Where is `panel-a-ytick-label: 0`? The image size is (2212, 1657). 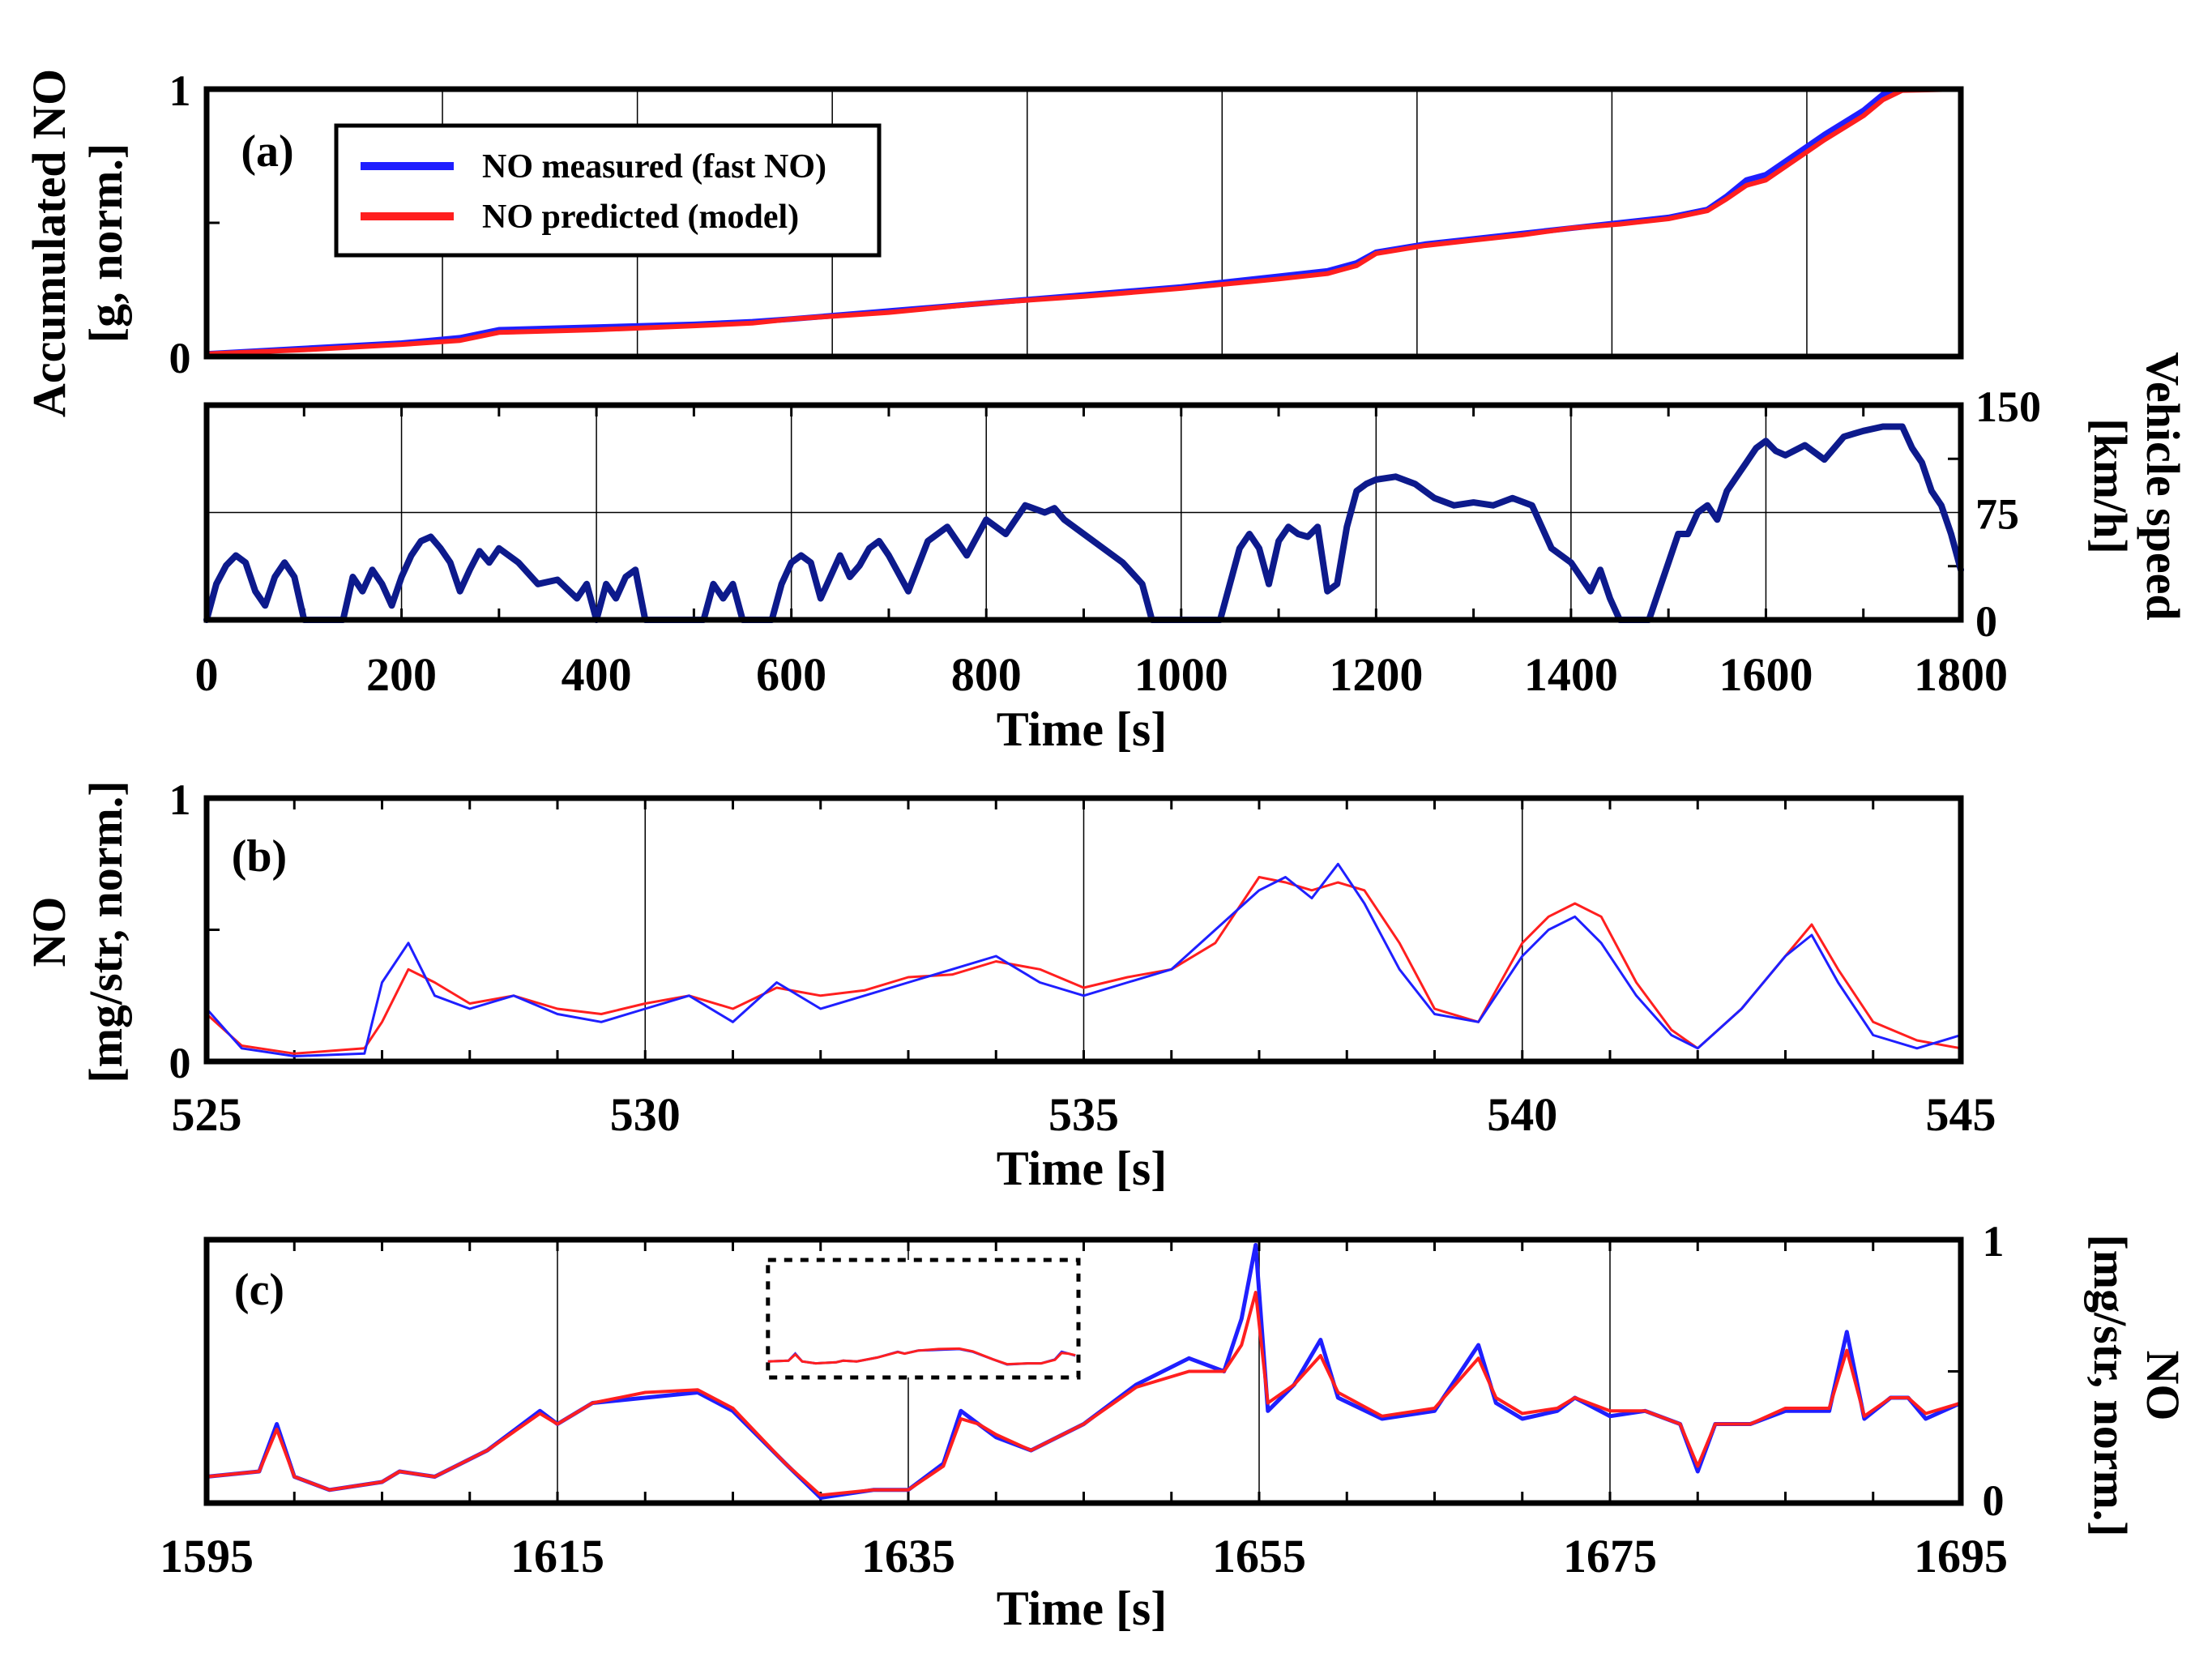
panel-a-ytick-label: 0 is located at coordinates (180, 358).